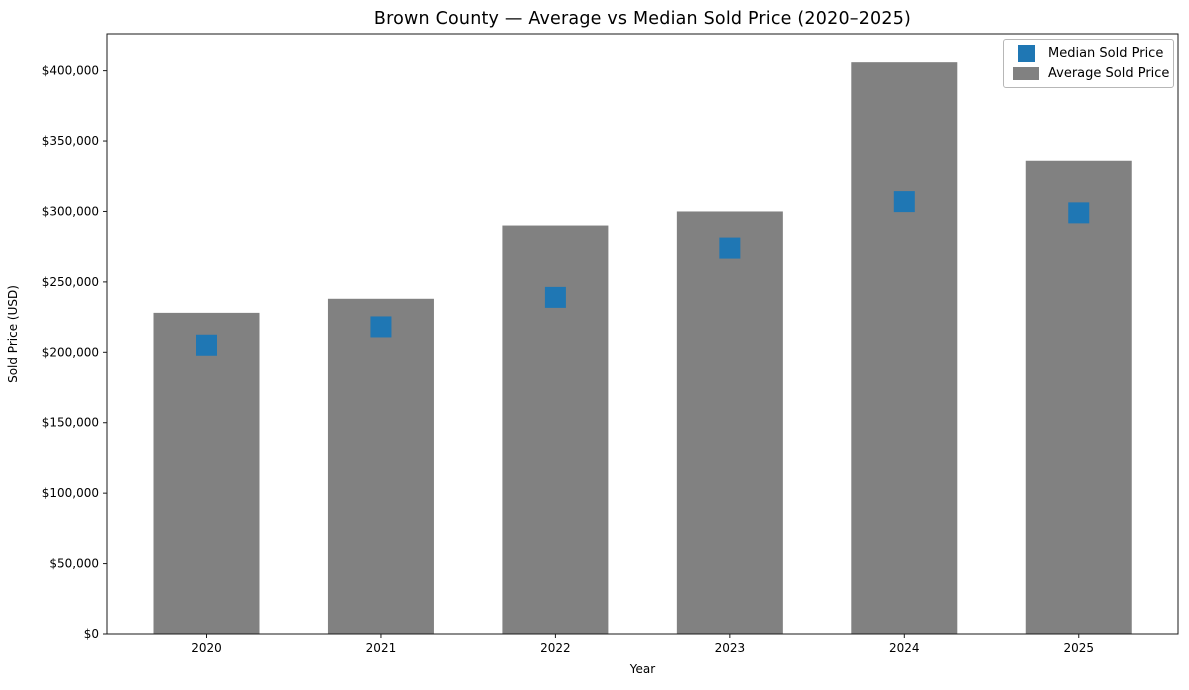 This screenshot has width=1189, height=690. I want to click on y-tick-label: $50,000, so click(74, 564).